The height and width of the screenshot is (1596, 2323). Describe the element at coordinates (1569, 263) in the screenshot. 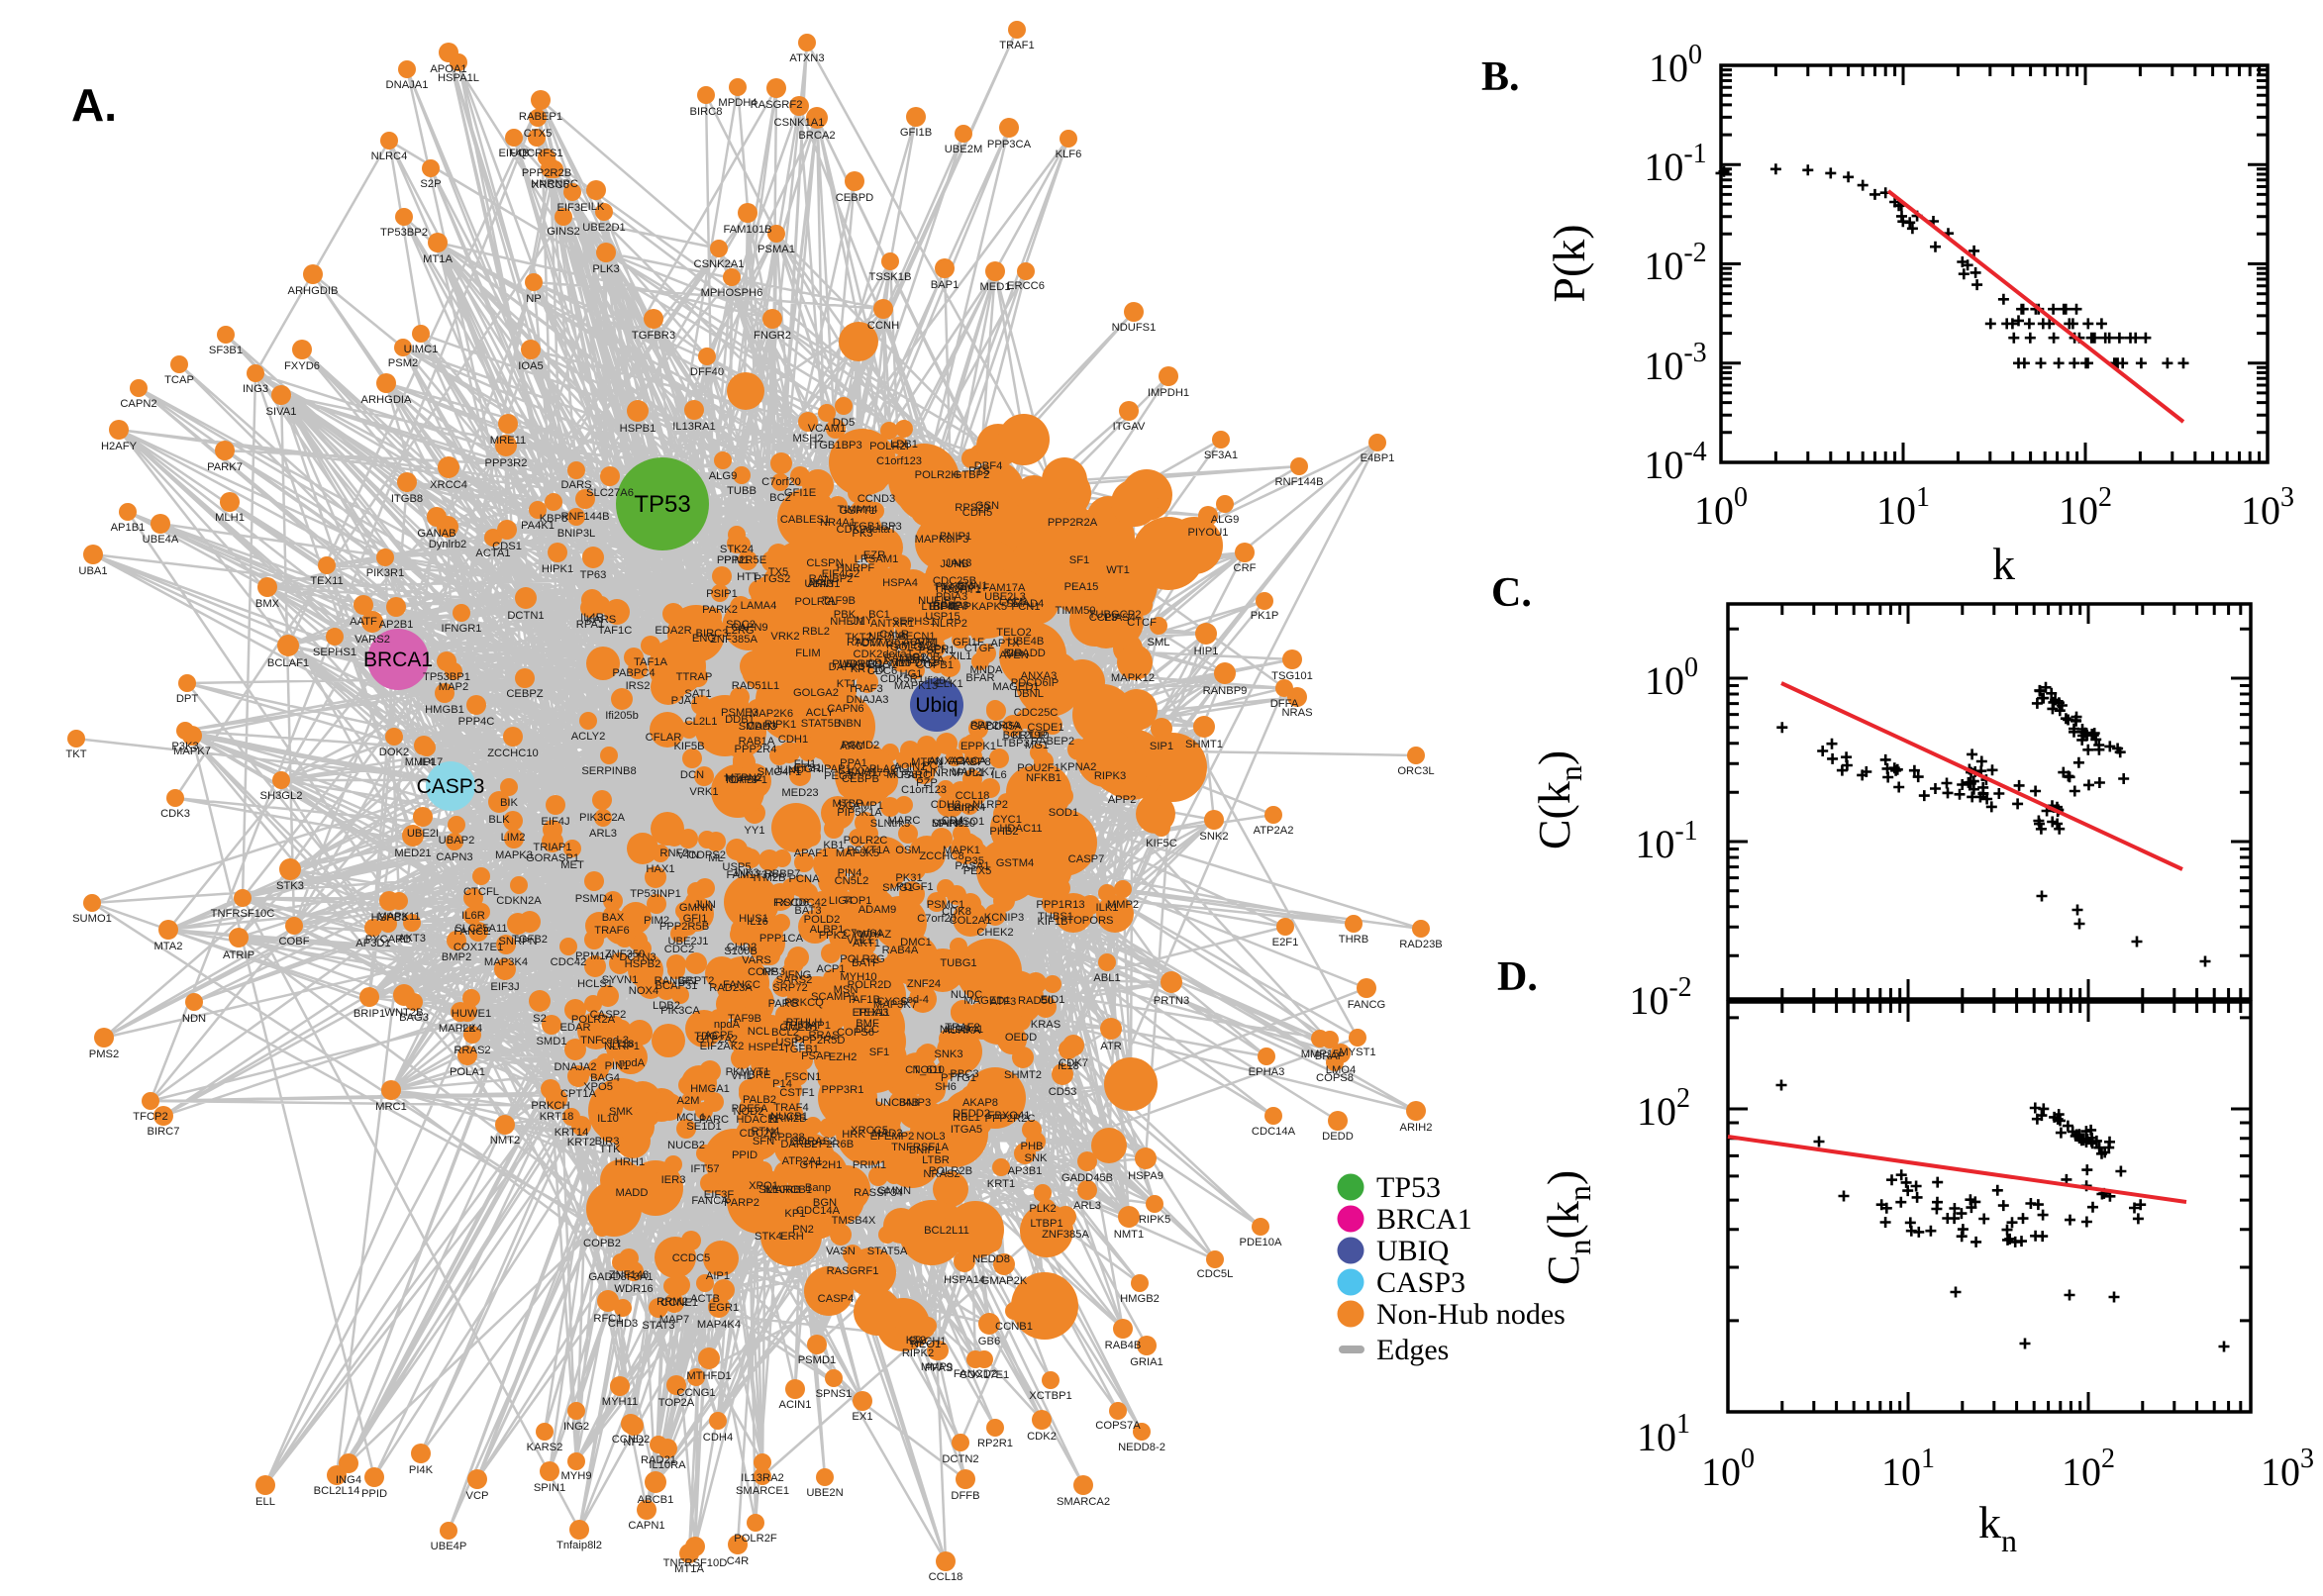

I see `svg-text: P(k)` at that location.